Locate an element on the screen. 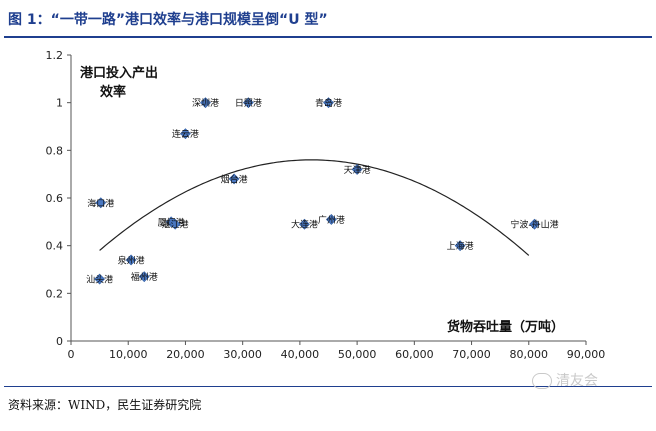  data-point-label: 大连港 is located at coordinates (304, 225).